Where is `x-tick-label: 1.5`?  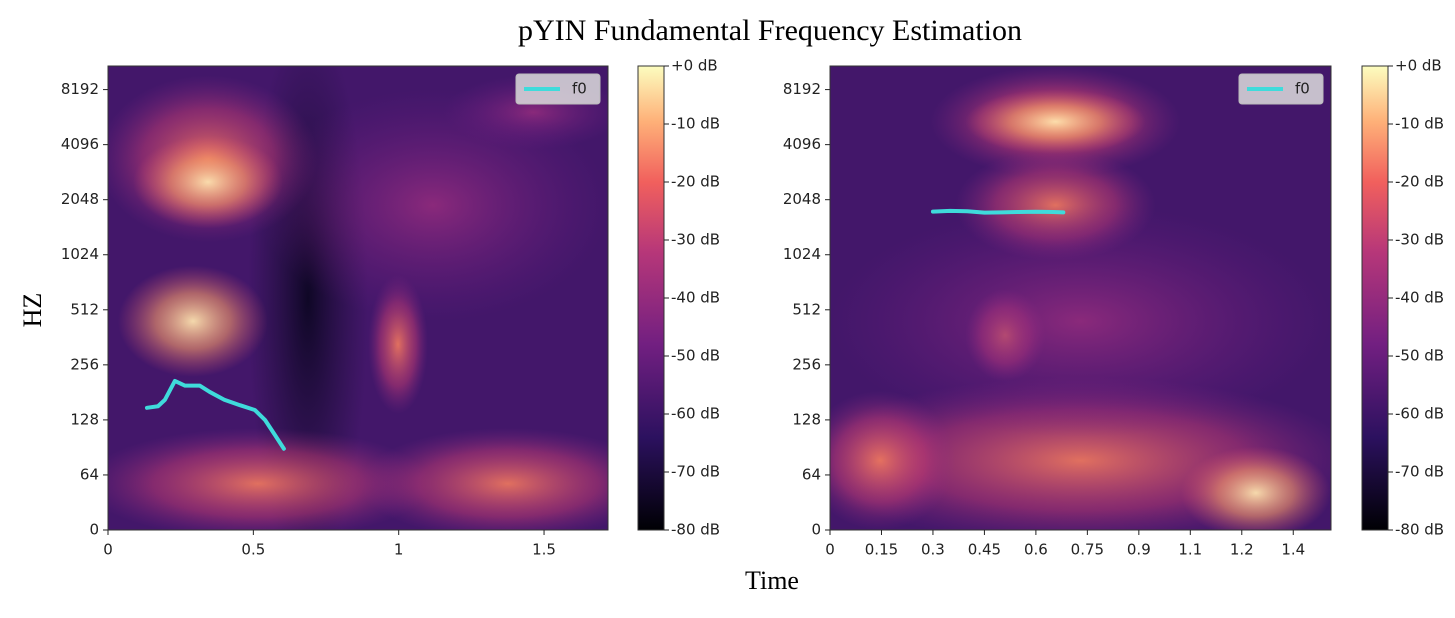 x-tick-label: 1.5 is located at coordinates (544, 550).